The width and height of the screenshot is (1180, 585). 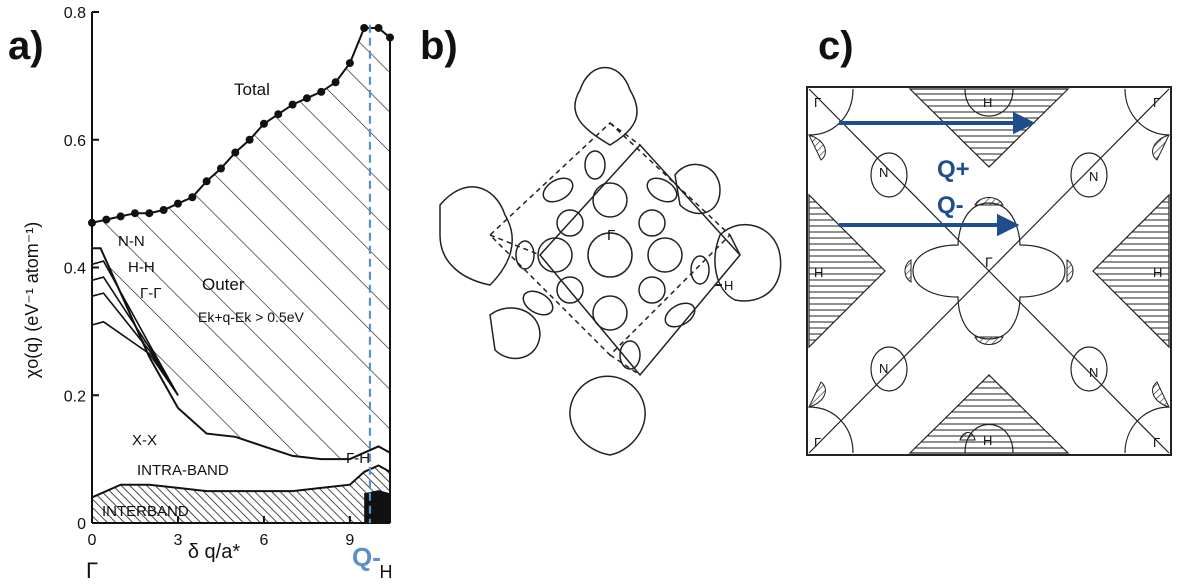 I want to click on y-tick-label: 0.4, so click(x=75, y=269).